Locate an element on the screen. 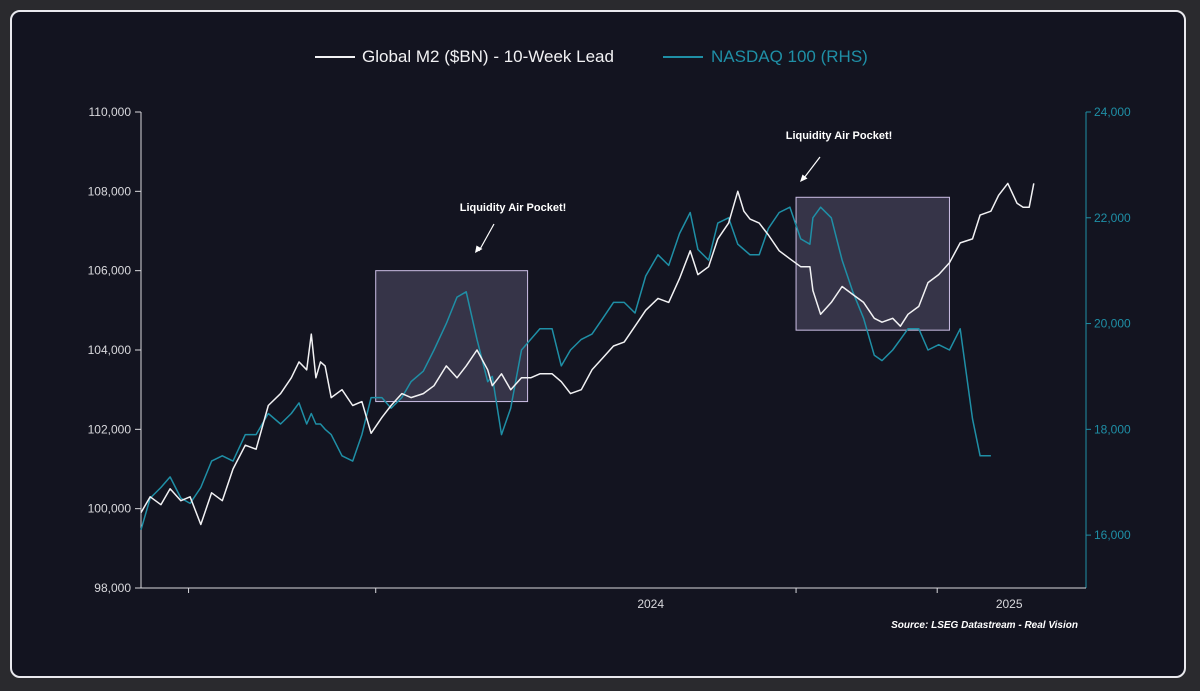 This screenshot has width=1200, height=691. left-axis-tick-label: 108,000 is located at coordinates (110, 191).